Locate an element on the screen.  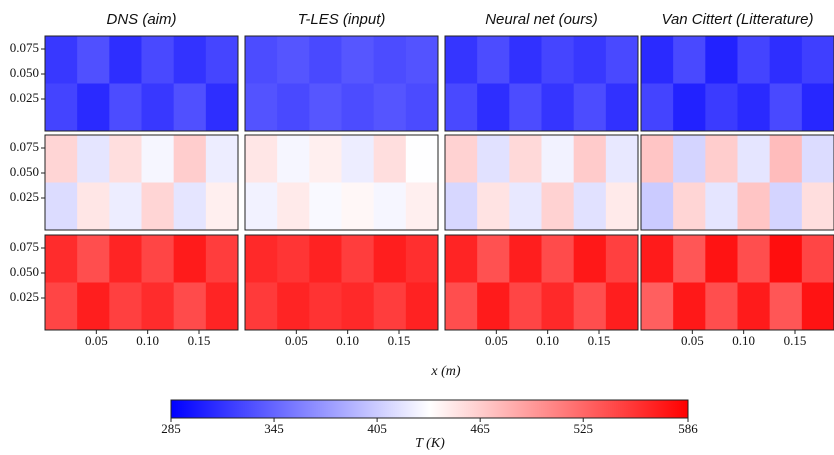
panel-title: T-LES (input) is located at coordinates (342, 19).